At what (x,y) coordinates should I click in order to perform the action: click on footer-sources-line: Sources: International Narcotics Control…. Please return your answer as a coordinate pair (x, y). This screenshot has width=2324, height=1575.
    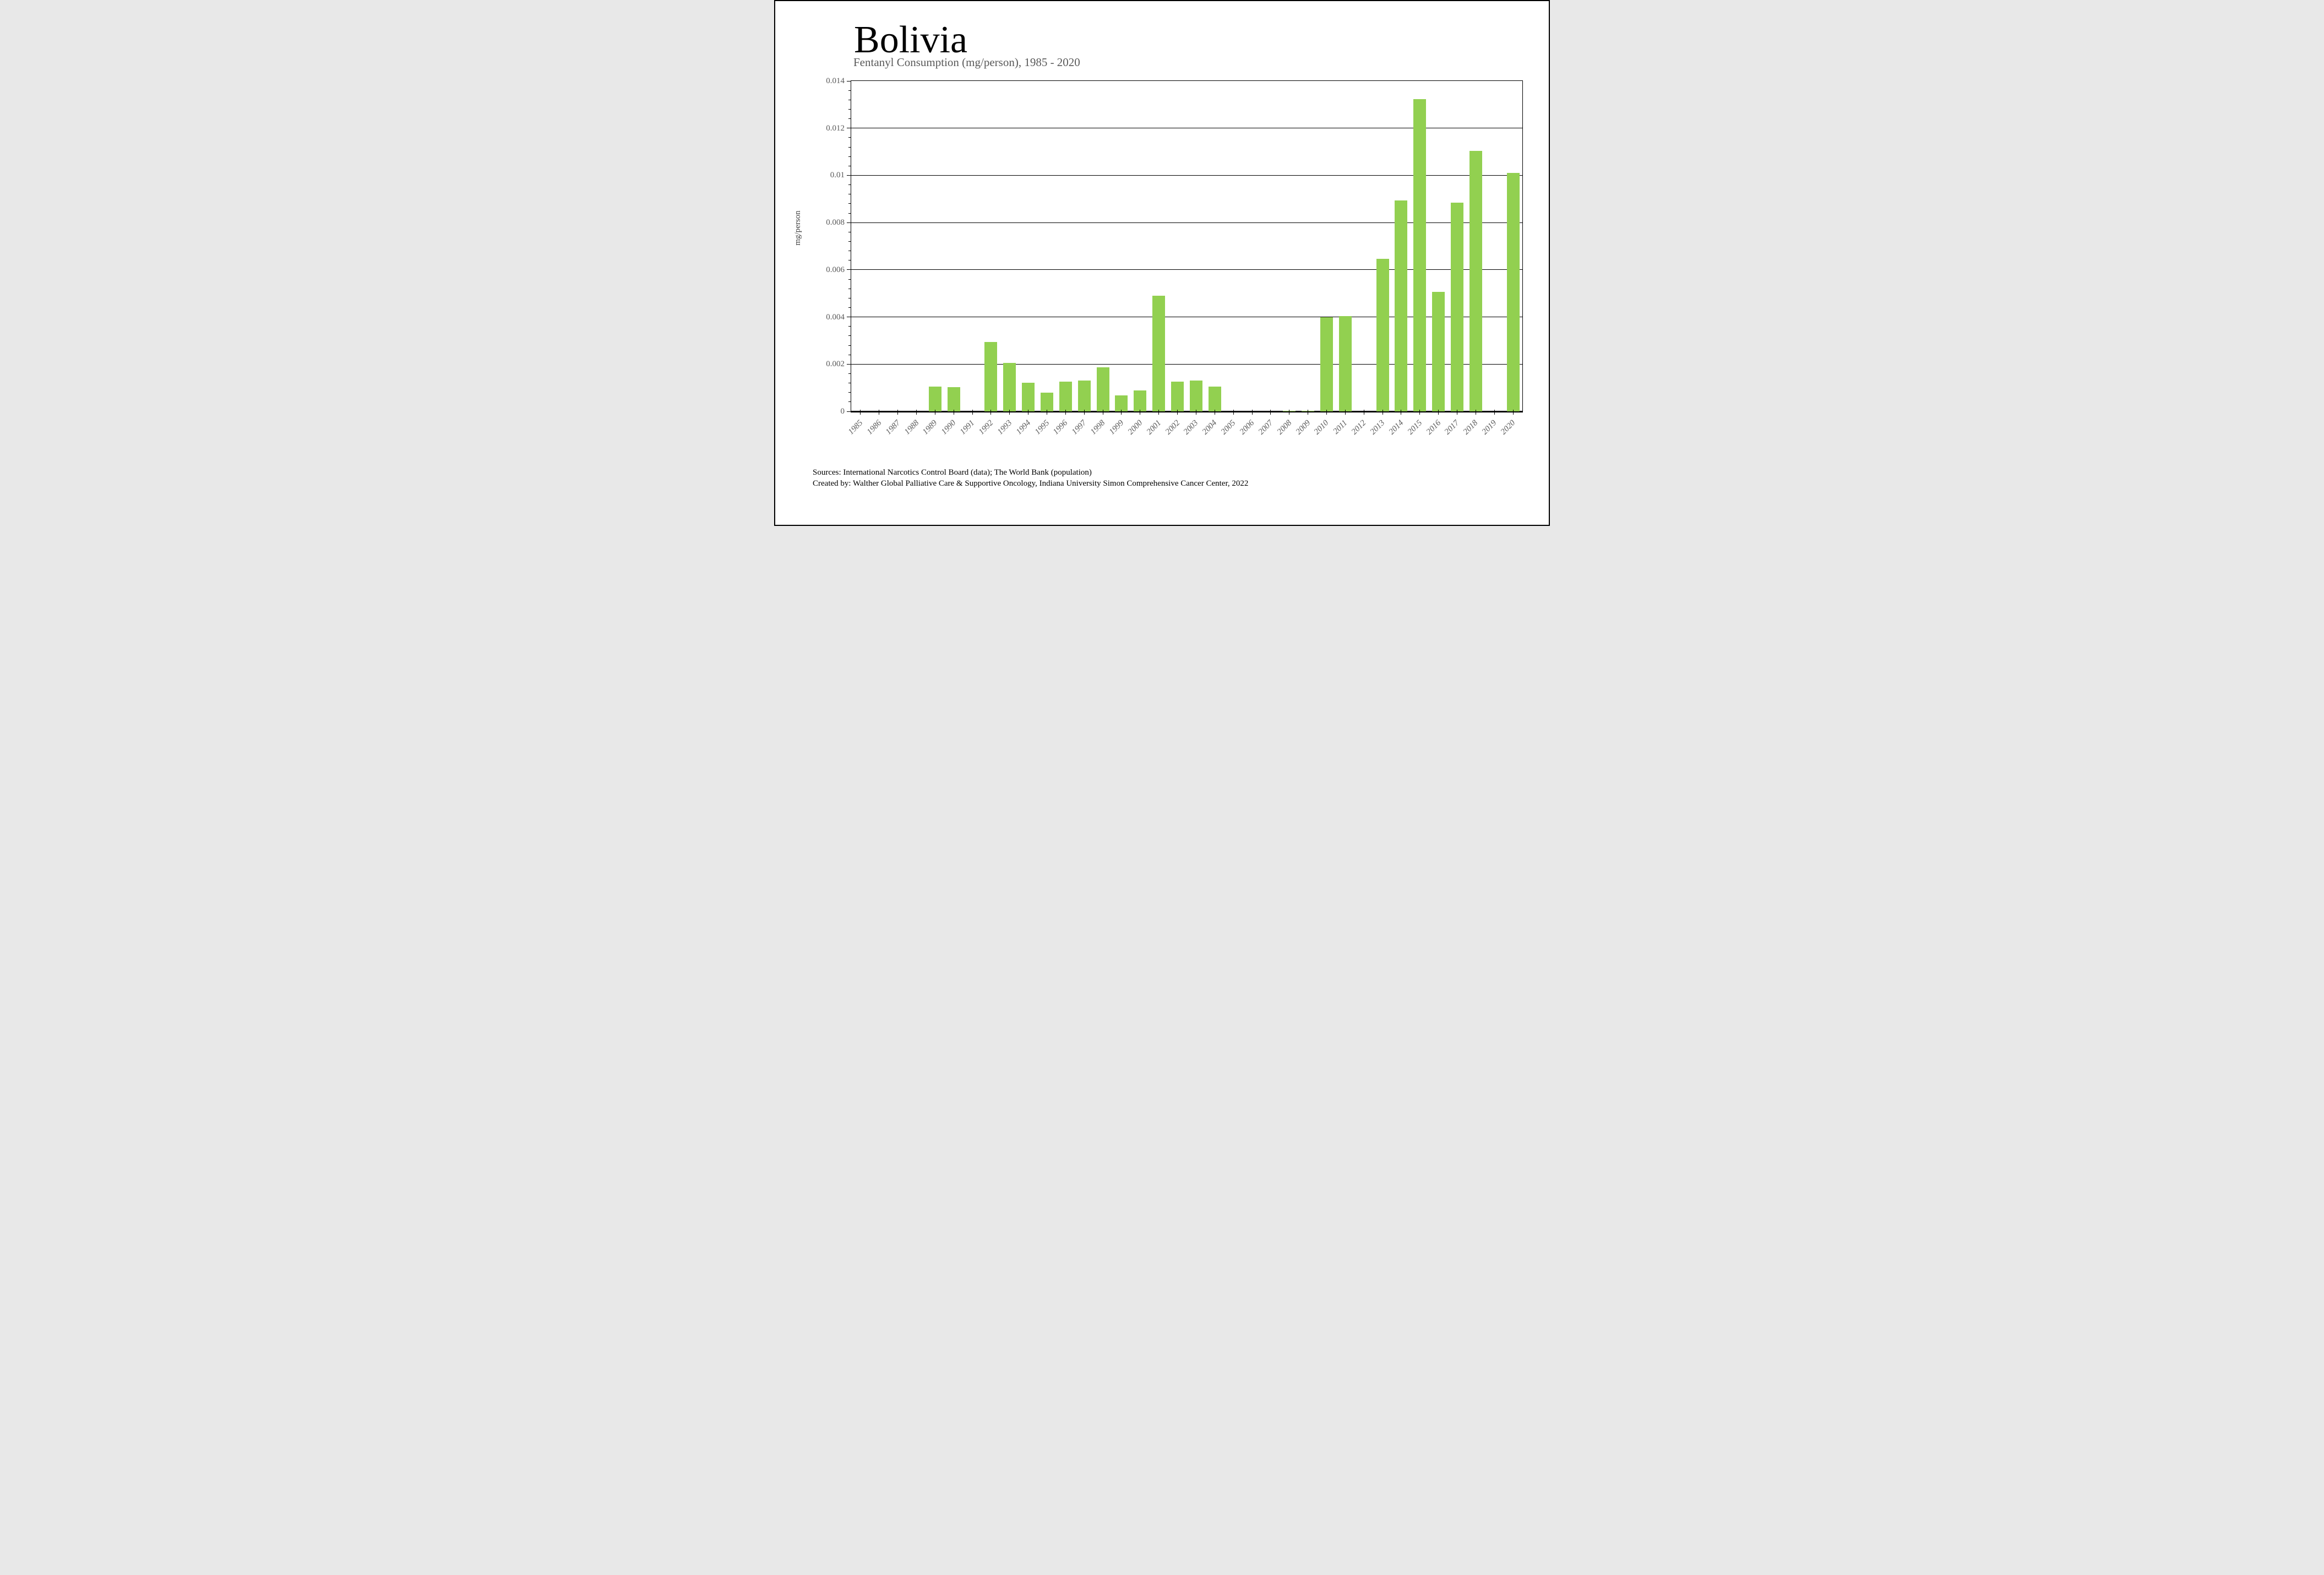
    Looking at the image, I should click on (952, 472).